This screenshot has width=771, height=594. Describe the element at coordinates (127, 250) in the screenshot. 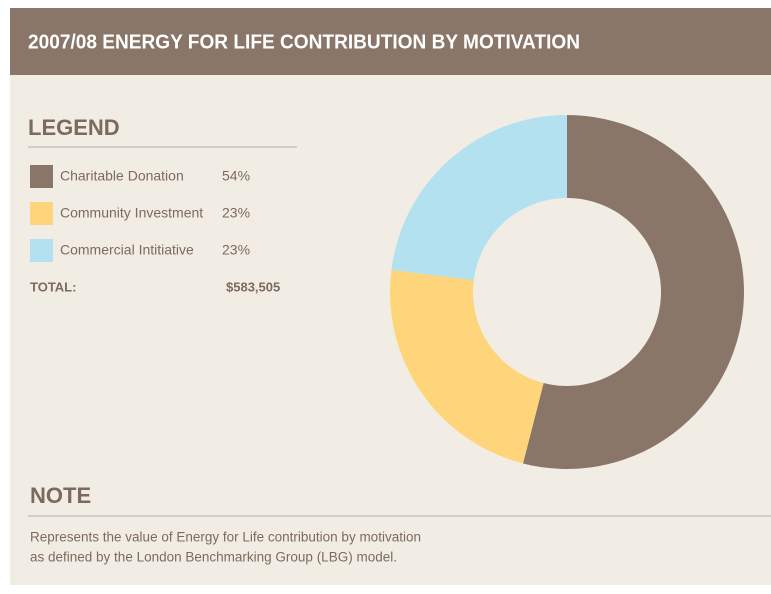

I see `legend-label: Commercial Intitiative` at that location.